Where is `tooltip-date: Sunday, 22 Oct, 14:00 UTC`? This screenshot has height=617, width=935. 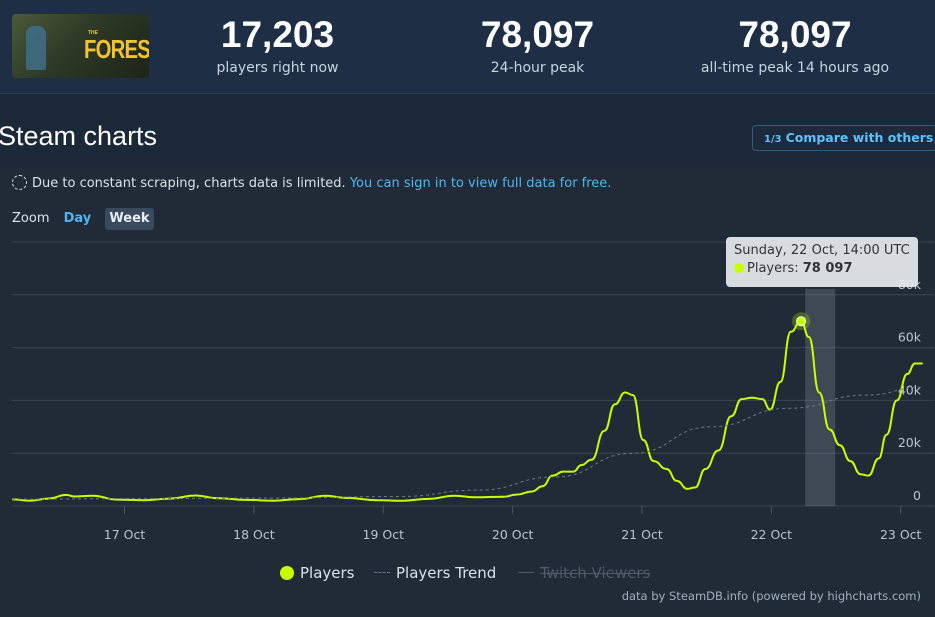 tooltip-date: Sunday, 22 Oct, 14:00 UTC is located at coordinates (822, 250).